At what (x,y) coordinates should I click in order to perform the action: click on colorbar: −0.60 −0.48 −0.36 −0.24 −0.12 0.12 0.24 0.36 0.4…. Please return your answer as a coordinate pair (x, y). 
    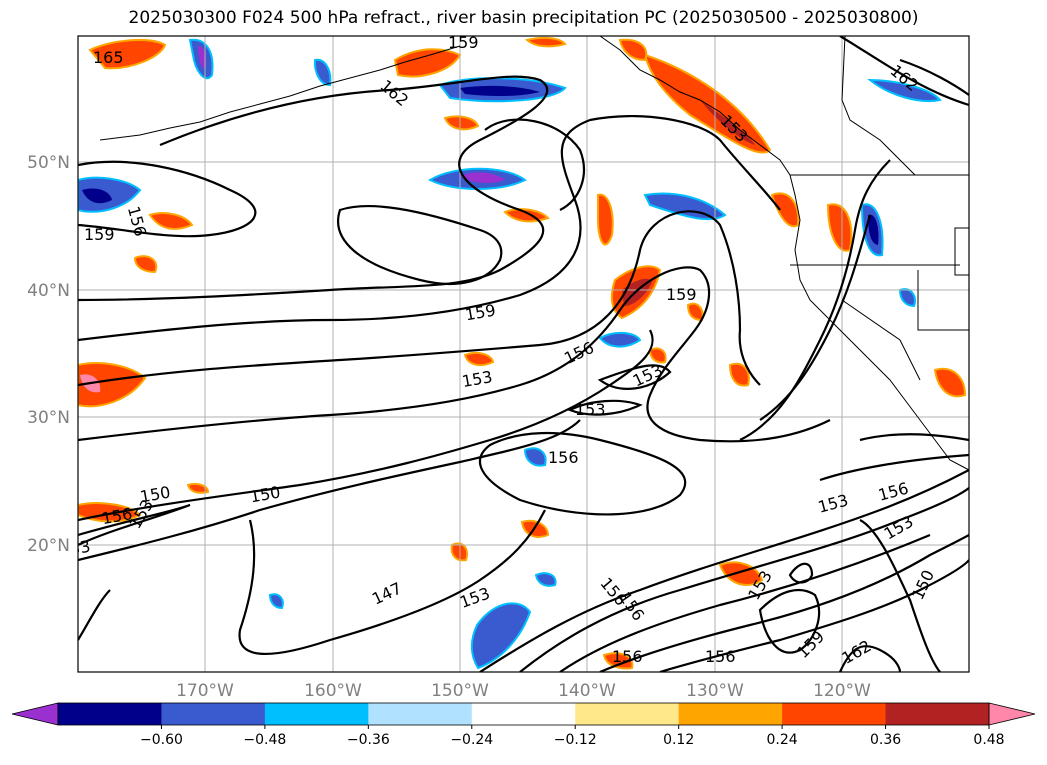
    Looking at the image, I should click on (523, 725).